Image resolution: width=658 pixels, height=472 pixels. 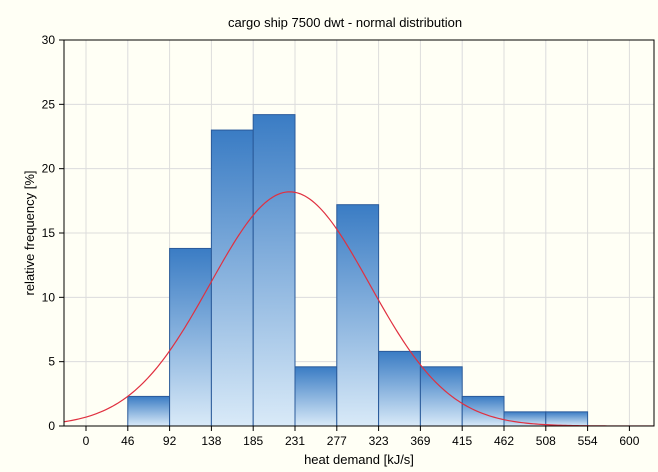 What do you see at coordinates (420, 441) in the screenshot?
I see `x-tick-label: 369` at bounding box center [420, 441].